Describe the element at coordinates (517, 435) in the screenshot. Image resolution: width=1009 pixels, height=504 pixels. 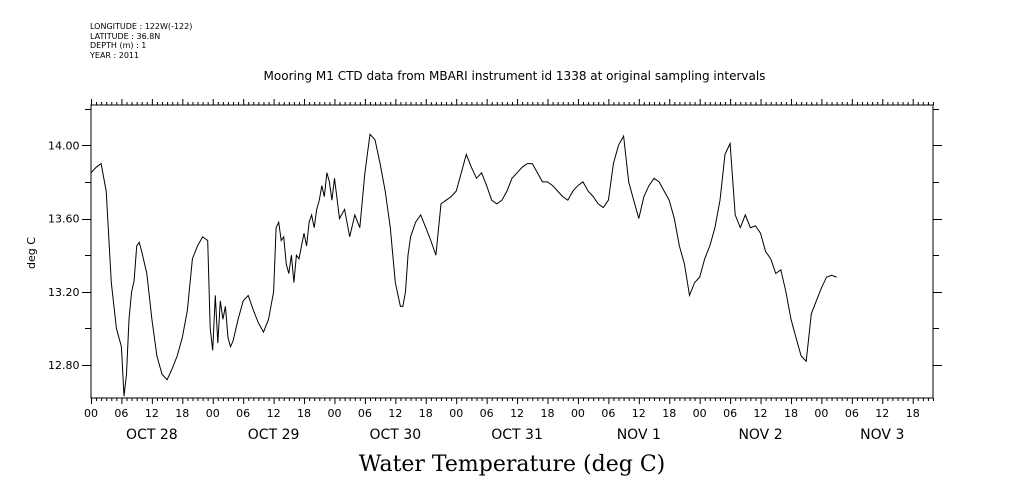
I see `x-day-label: OCT 31` at that location.